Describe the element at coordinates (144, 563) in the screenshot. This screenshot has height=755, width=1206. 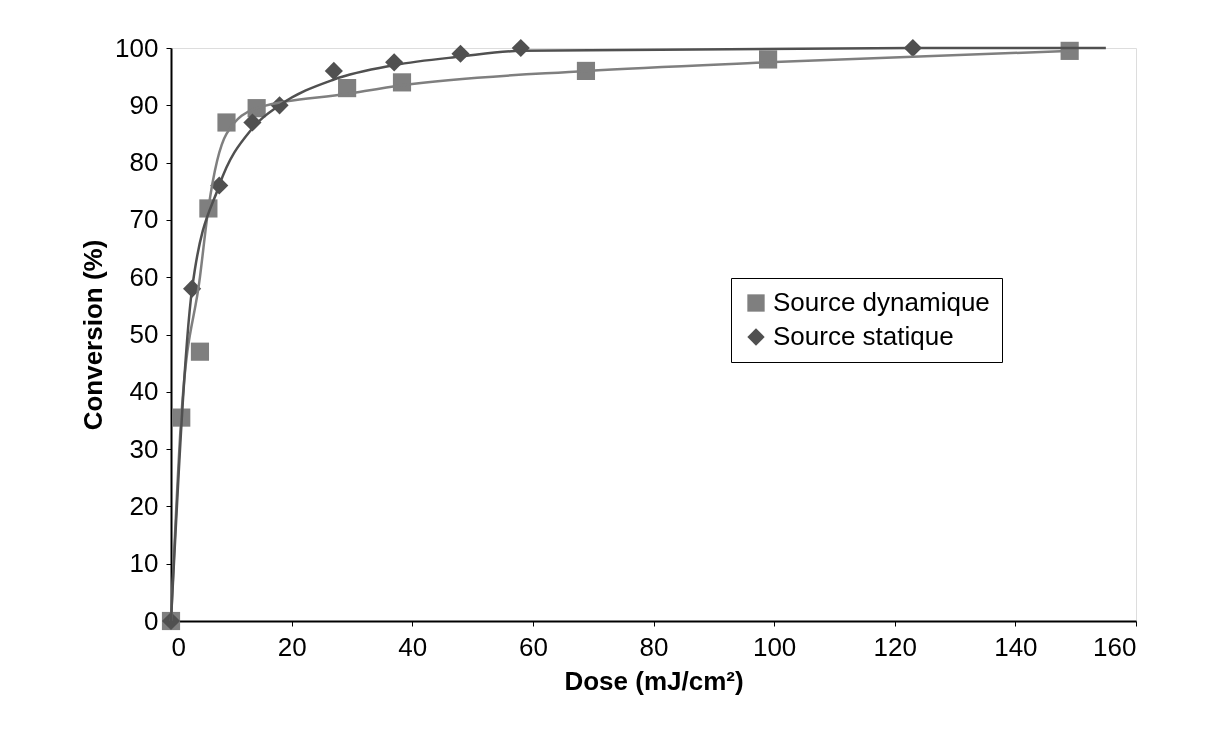
I see `y-tick-label: 10` at that location.